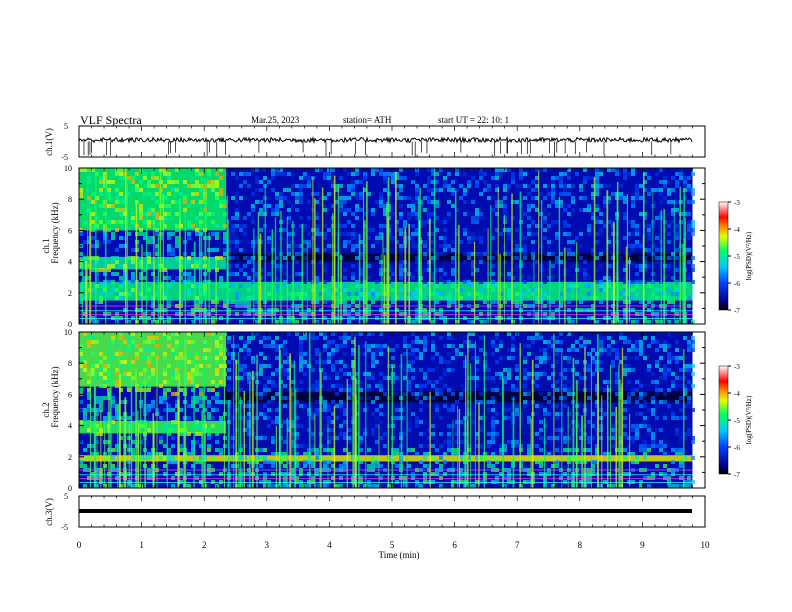 The image size is (792, 612). What do you see at coordinates (367, 120) in the screenshot?
I see `station-label: station= ATH` at bounding box center [367, 120].